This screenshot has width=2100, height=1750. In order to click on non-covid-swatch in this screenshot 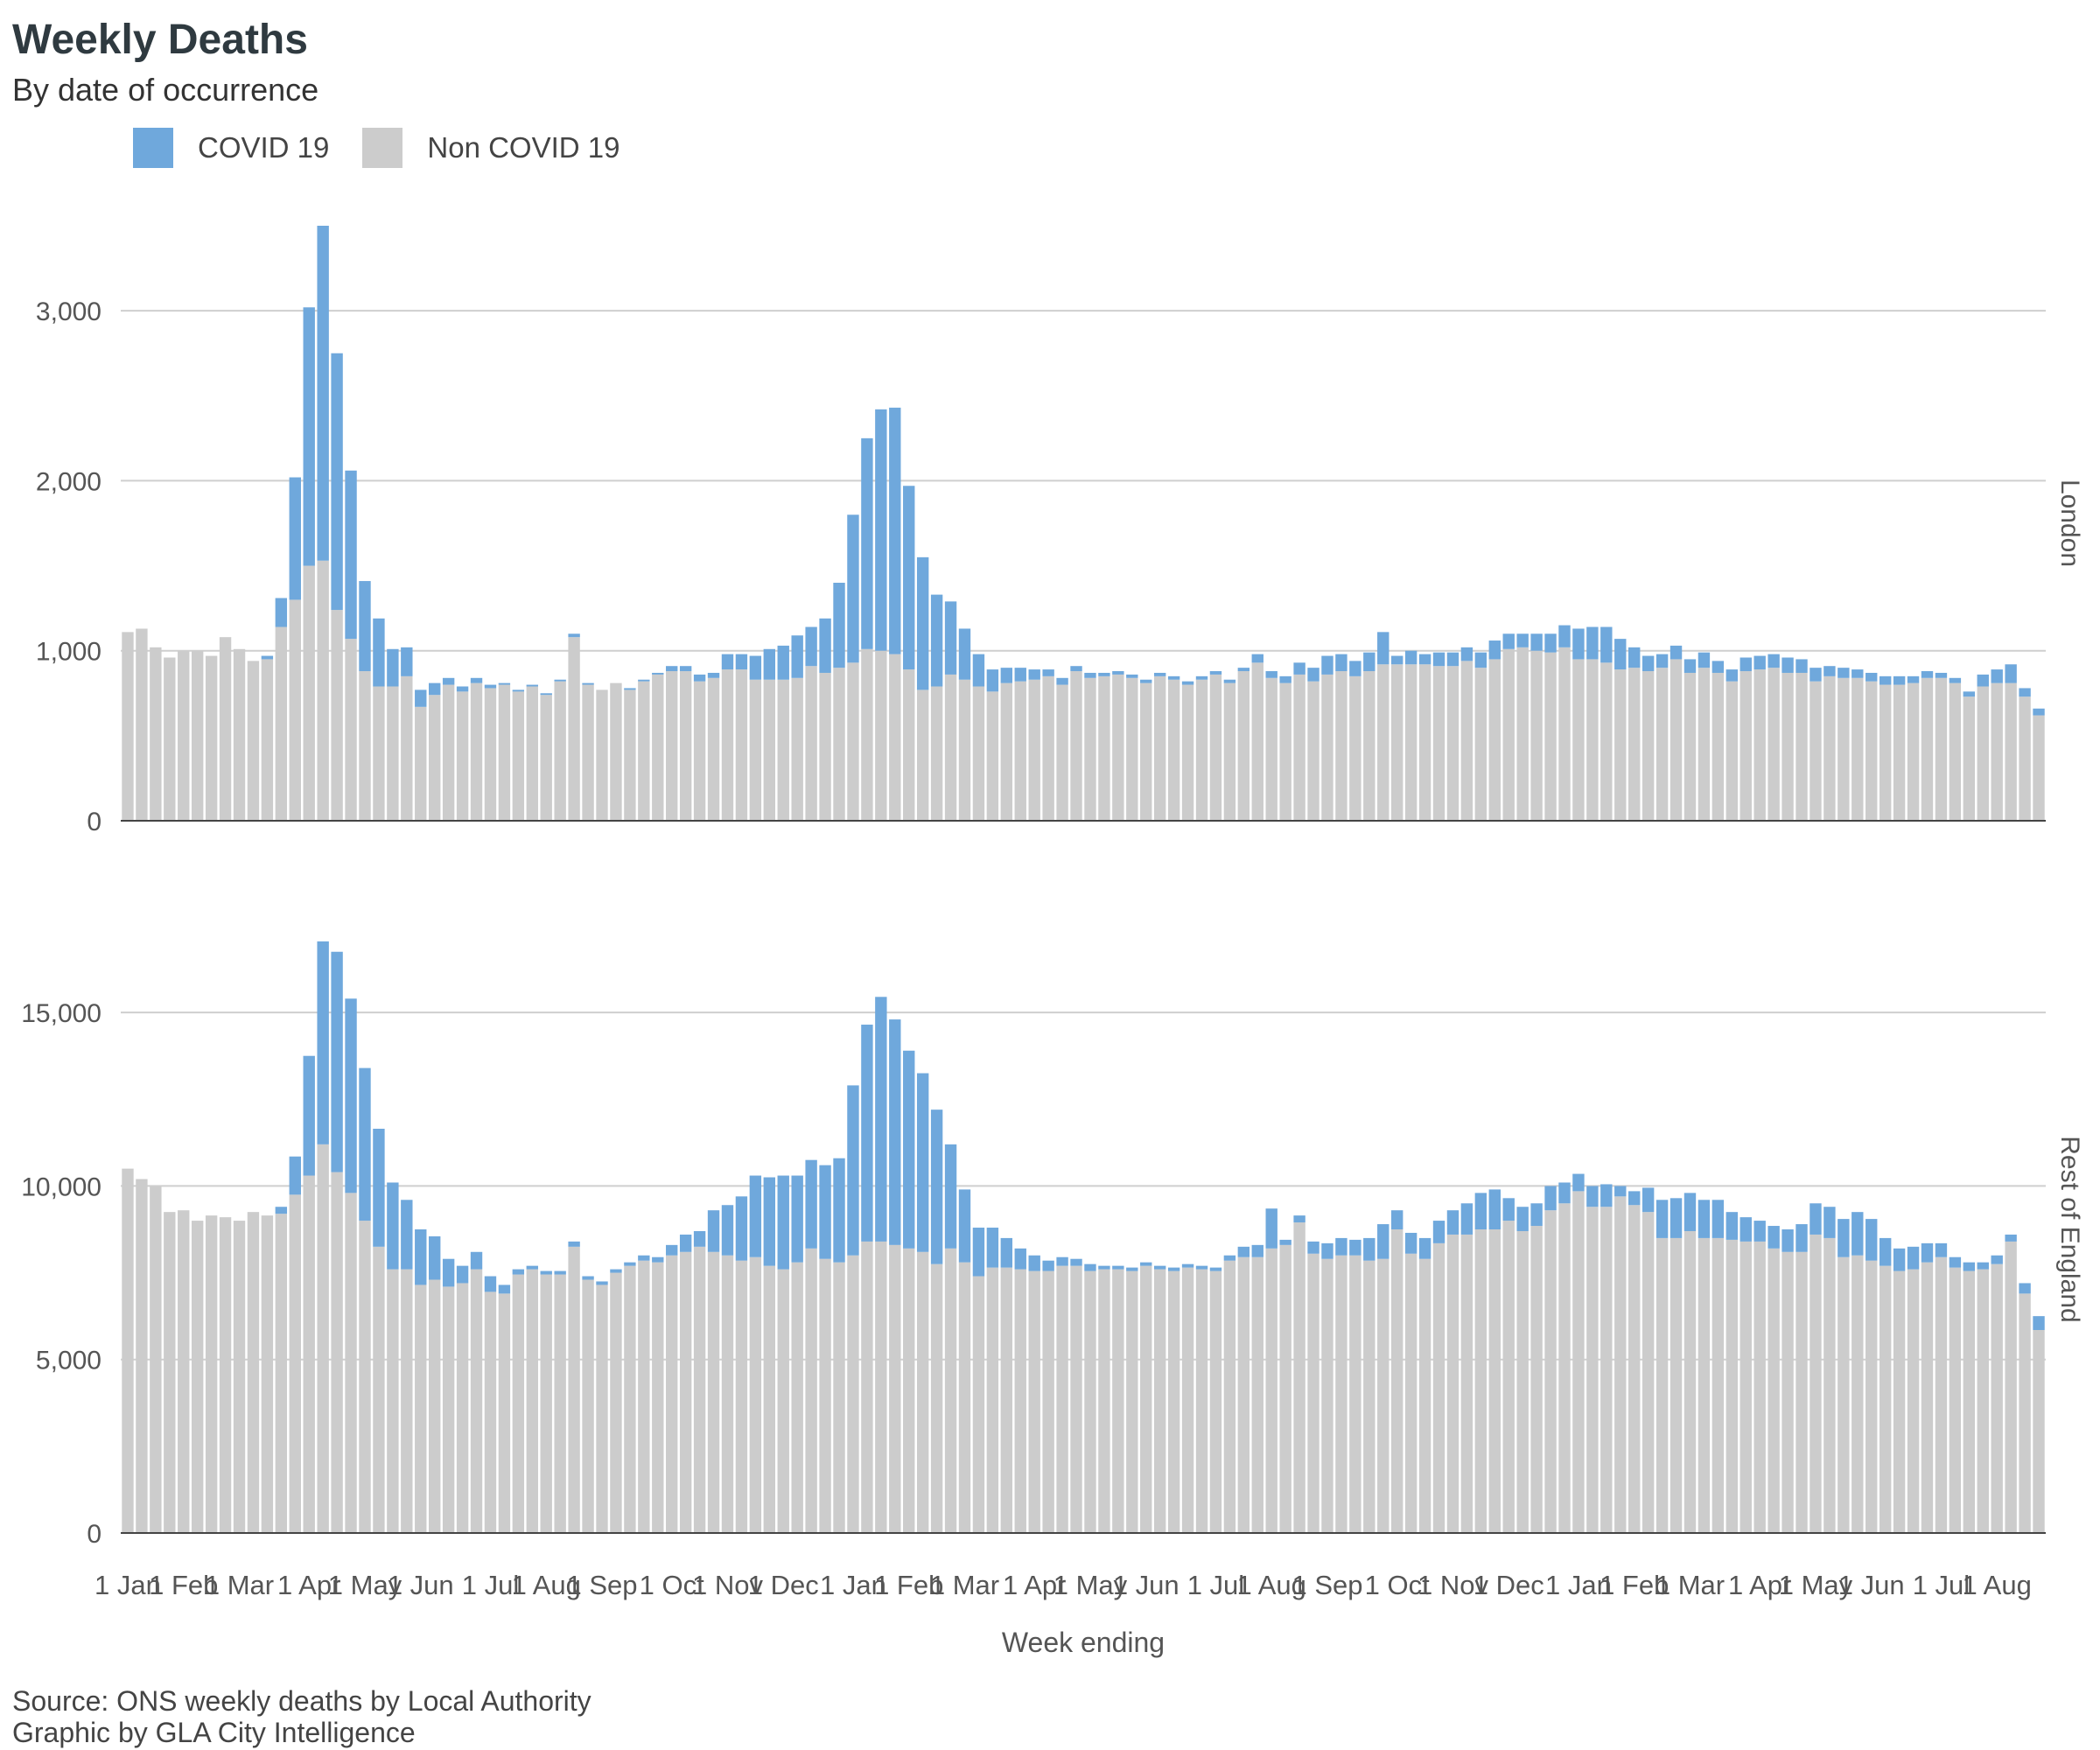, I will do `click(382, 148)`.